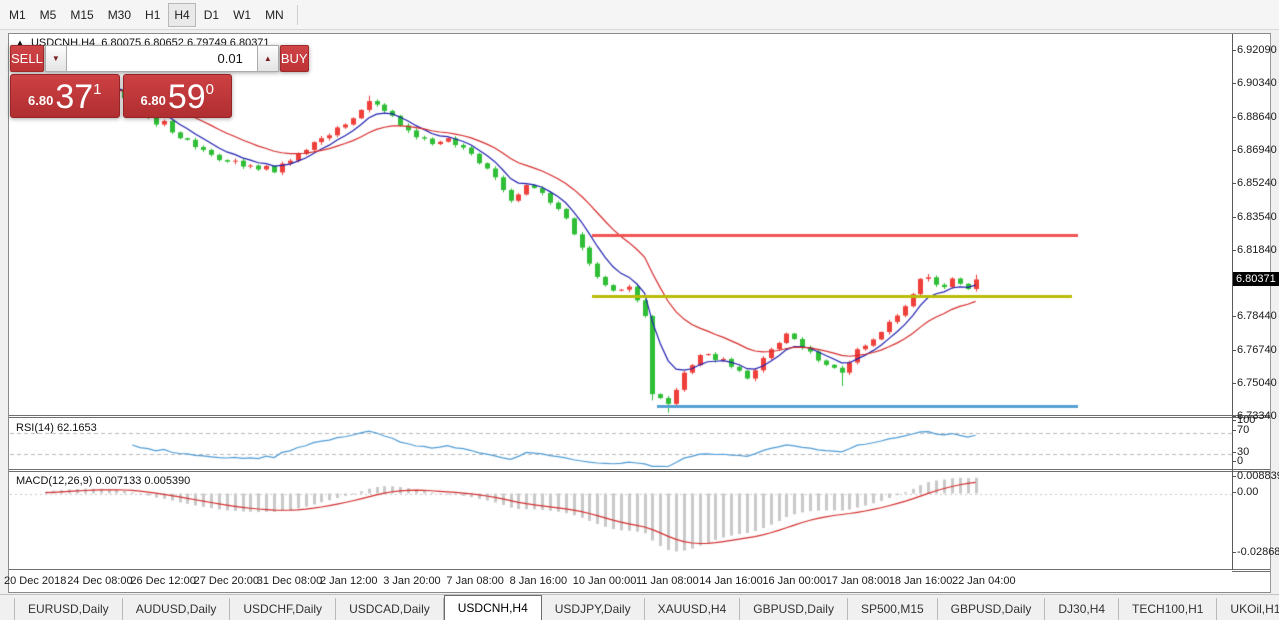  What do you see at coordinates (1256, 279) in the screenshot?
I see `current-price-tag: 6.80371` at bounding box center [1256, 279].